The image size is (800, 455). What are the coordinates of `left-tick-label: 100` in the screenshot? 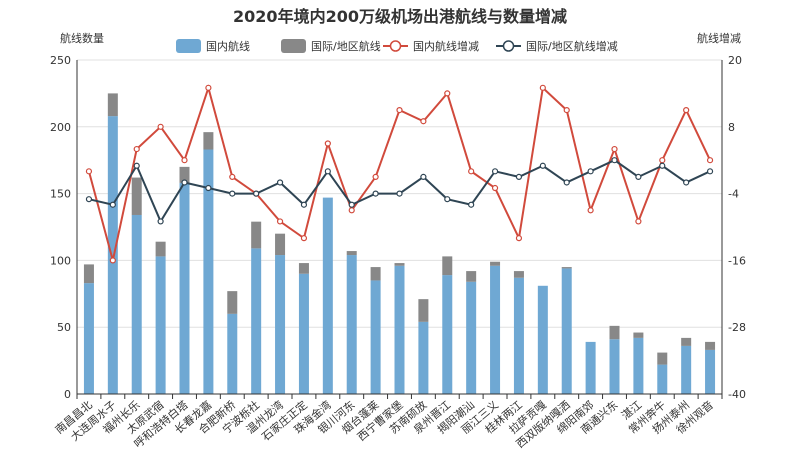 It's located at (60, 260).